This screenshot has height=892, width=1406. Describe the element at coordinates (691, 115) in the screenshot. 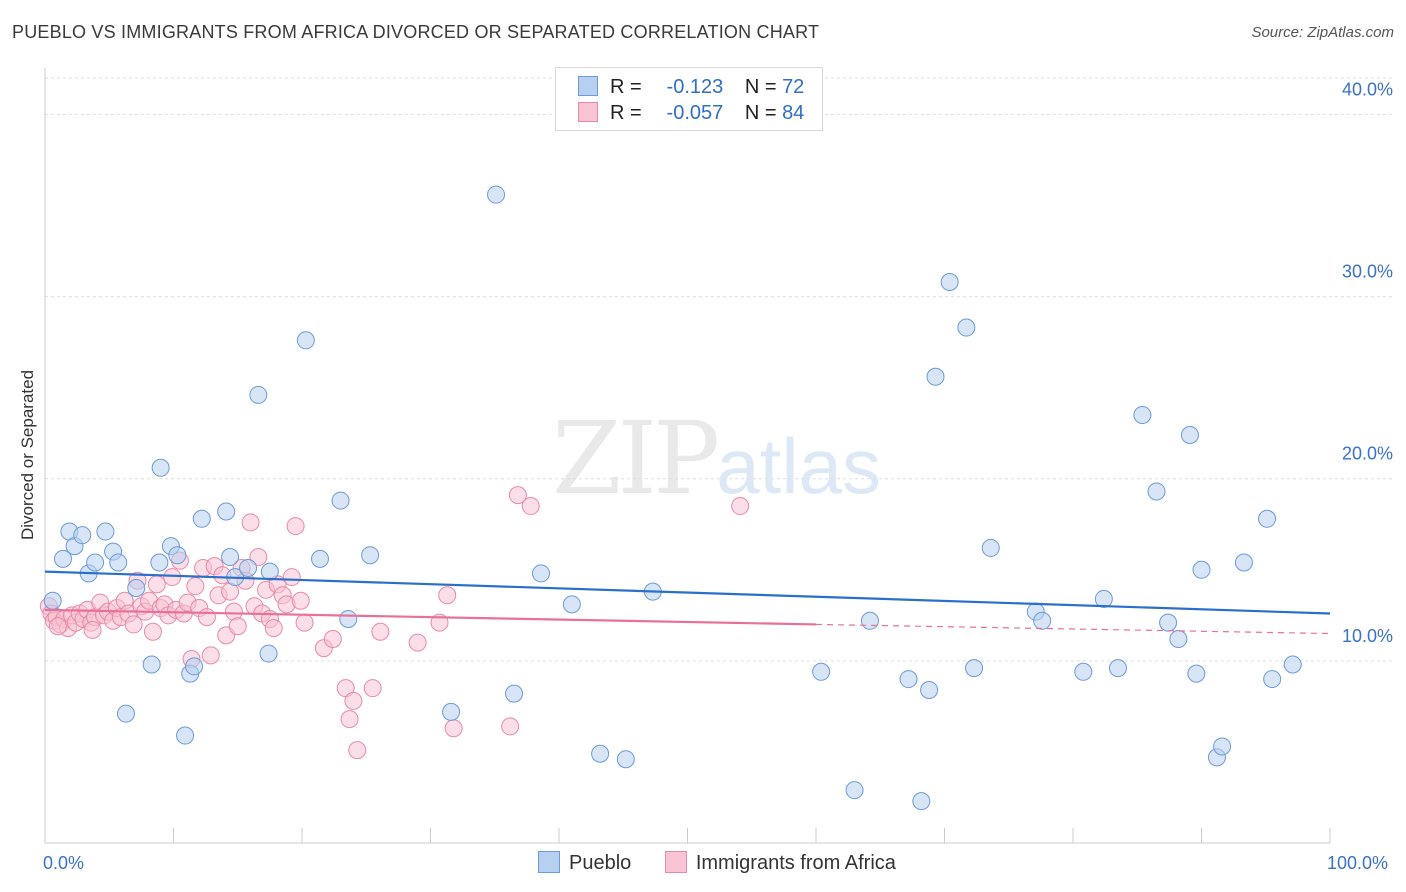

I see `legend-row-africa: R = -0.057 N = 84` at that location.